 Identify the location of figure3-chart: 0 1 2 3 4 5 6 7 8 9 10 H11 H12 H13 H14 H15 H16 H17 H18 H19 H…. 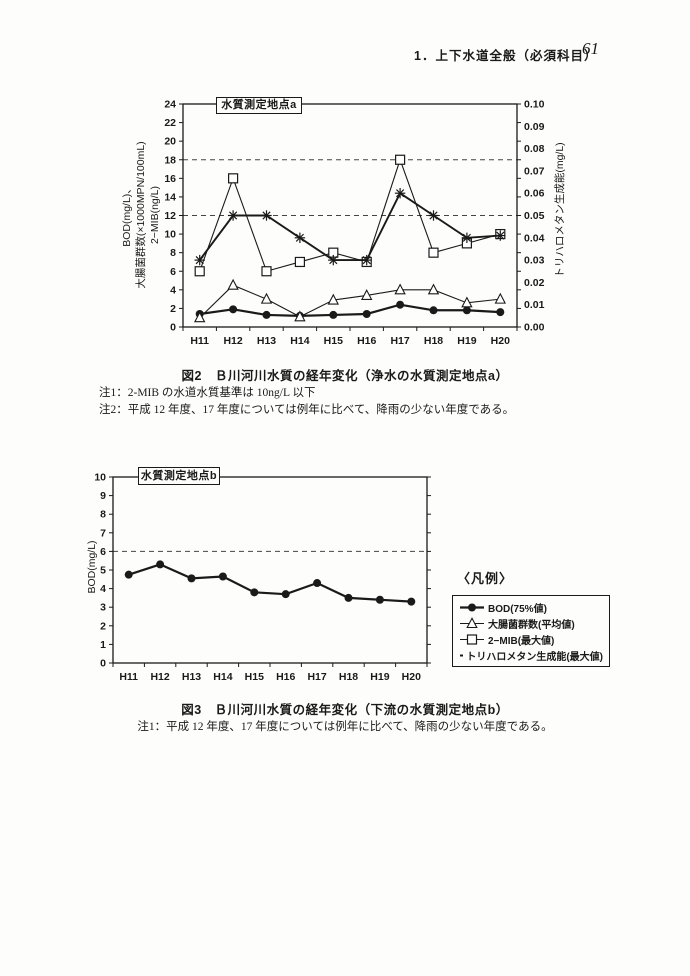
(258, 577).